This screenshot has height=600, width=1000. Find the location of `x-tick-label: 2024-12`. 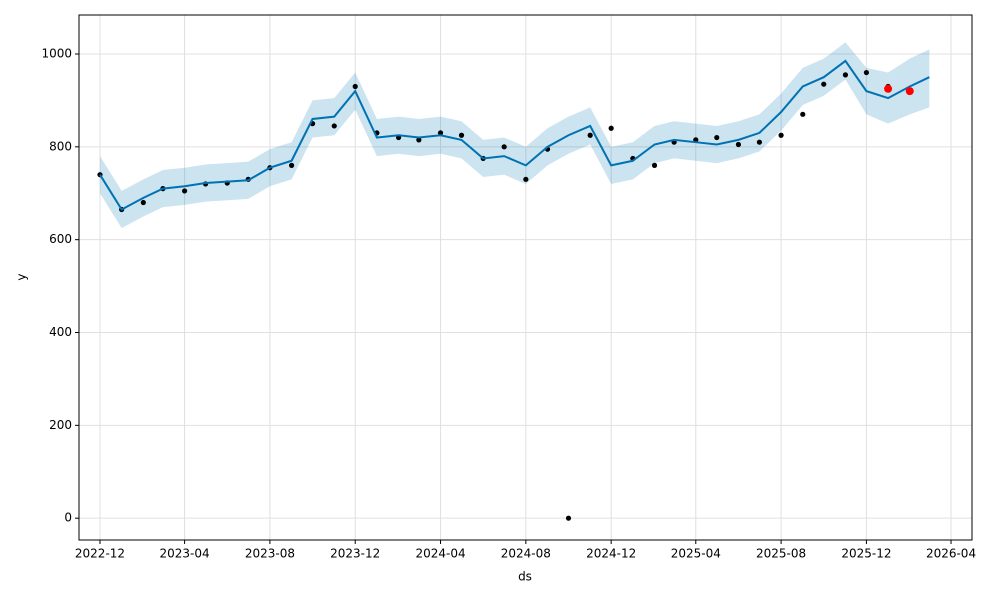

x-tick-label: 2024-12 is located at coordinates (611, 554).